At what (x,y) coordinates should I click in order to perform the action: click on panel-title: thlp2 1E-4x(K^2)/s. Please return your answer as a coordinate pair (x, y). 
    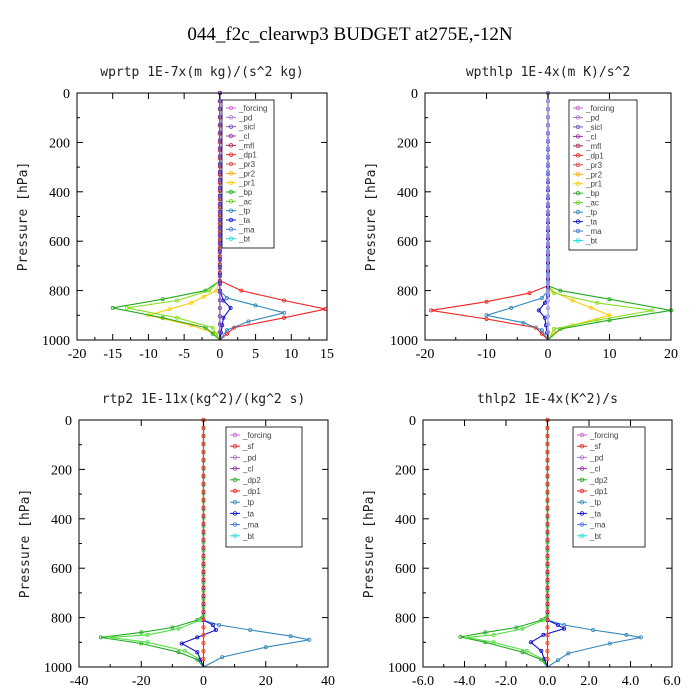
    Looking at the image, I should click on (547, 399).